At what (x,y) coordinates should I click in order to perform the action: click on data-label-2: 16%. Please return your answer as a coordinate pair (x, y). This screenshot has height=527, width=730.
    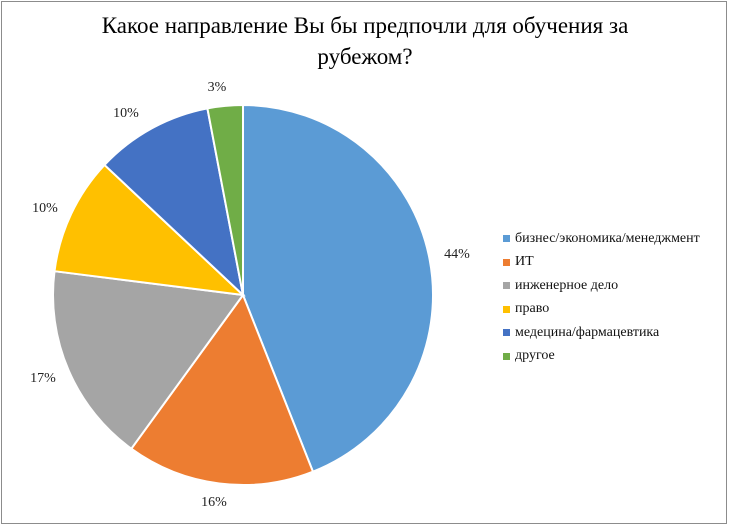
    Looking at the image, I should click on (214, 502).